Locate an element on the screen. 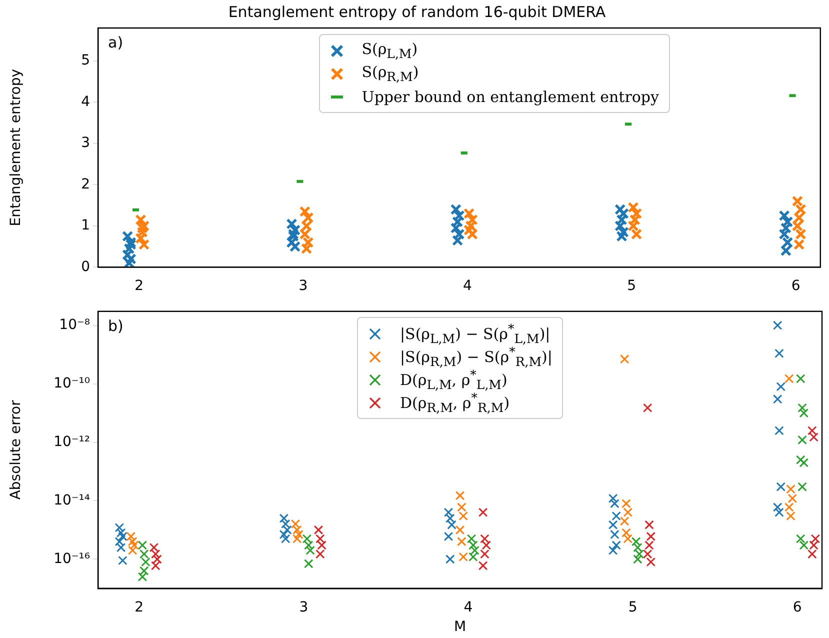 The image size is (829, 638). y-tick-label: 10⁻¹⁰ is located at coordinates (72, 383).